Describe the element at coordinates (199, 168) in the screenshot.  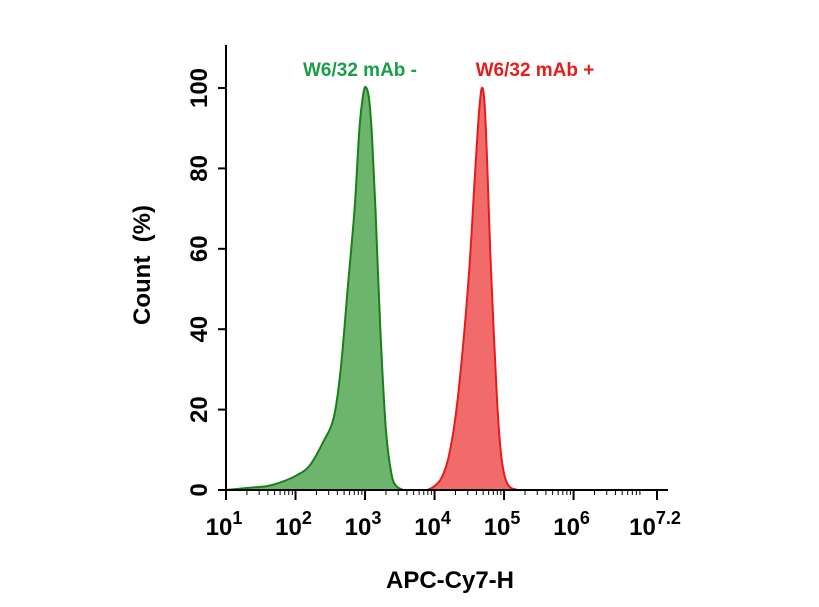
I see `y-tick-label: 80` at that location.